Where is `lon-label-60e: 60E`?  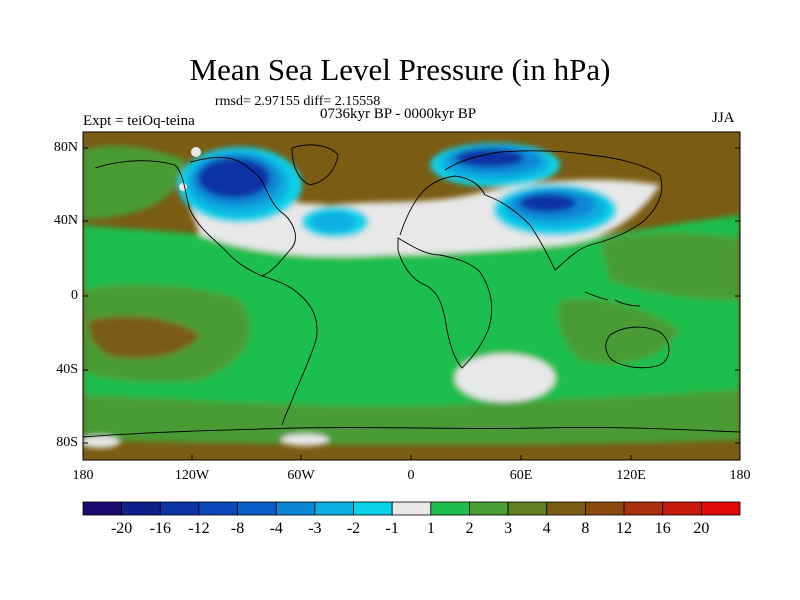
lon-label-60e: 60E is located at coordinates (521, 475).